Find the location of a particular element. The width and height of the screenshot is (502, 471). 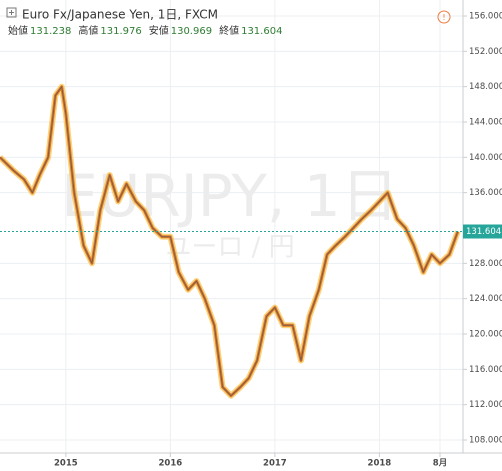

ohlc-legend: 始値 131.238 高値 131.976 安値 130.969 終値 131.604 is located at coordinates (145, 30).